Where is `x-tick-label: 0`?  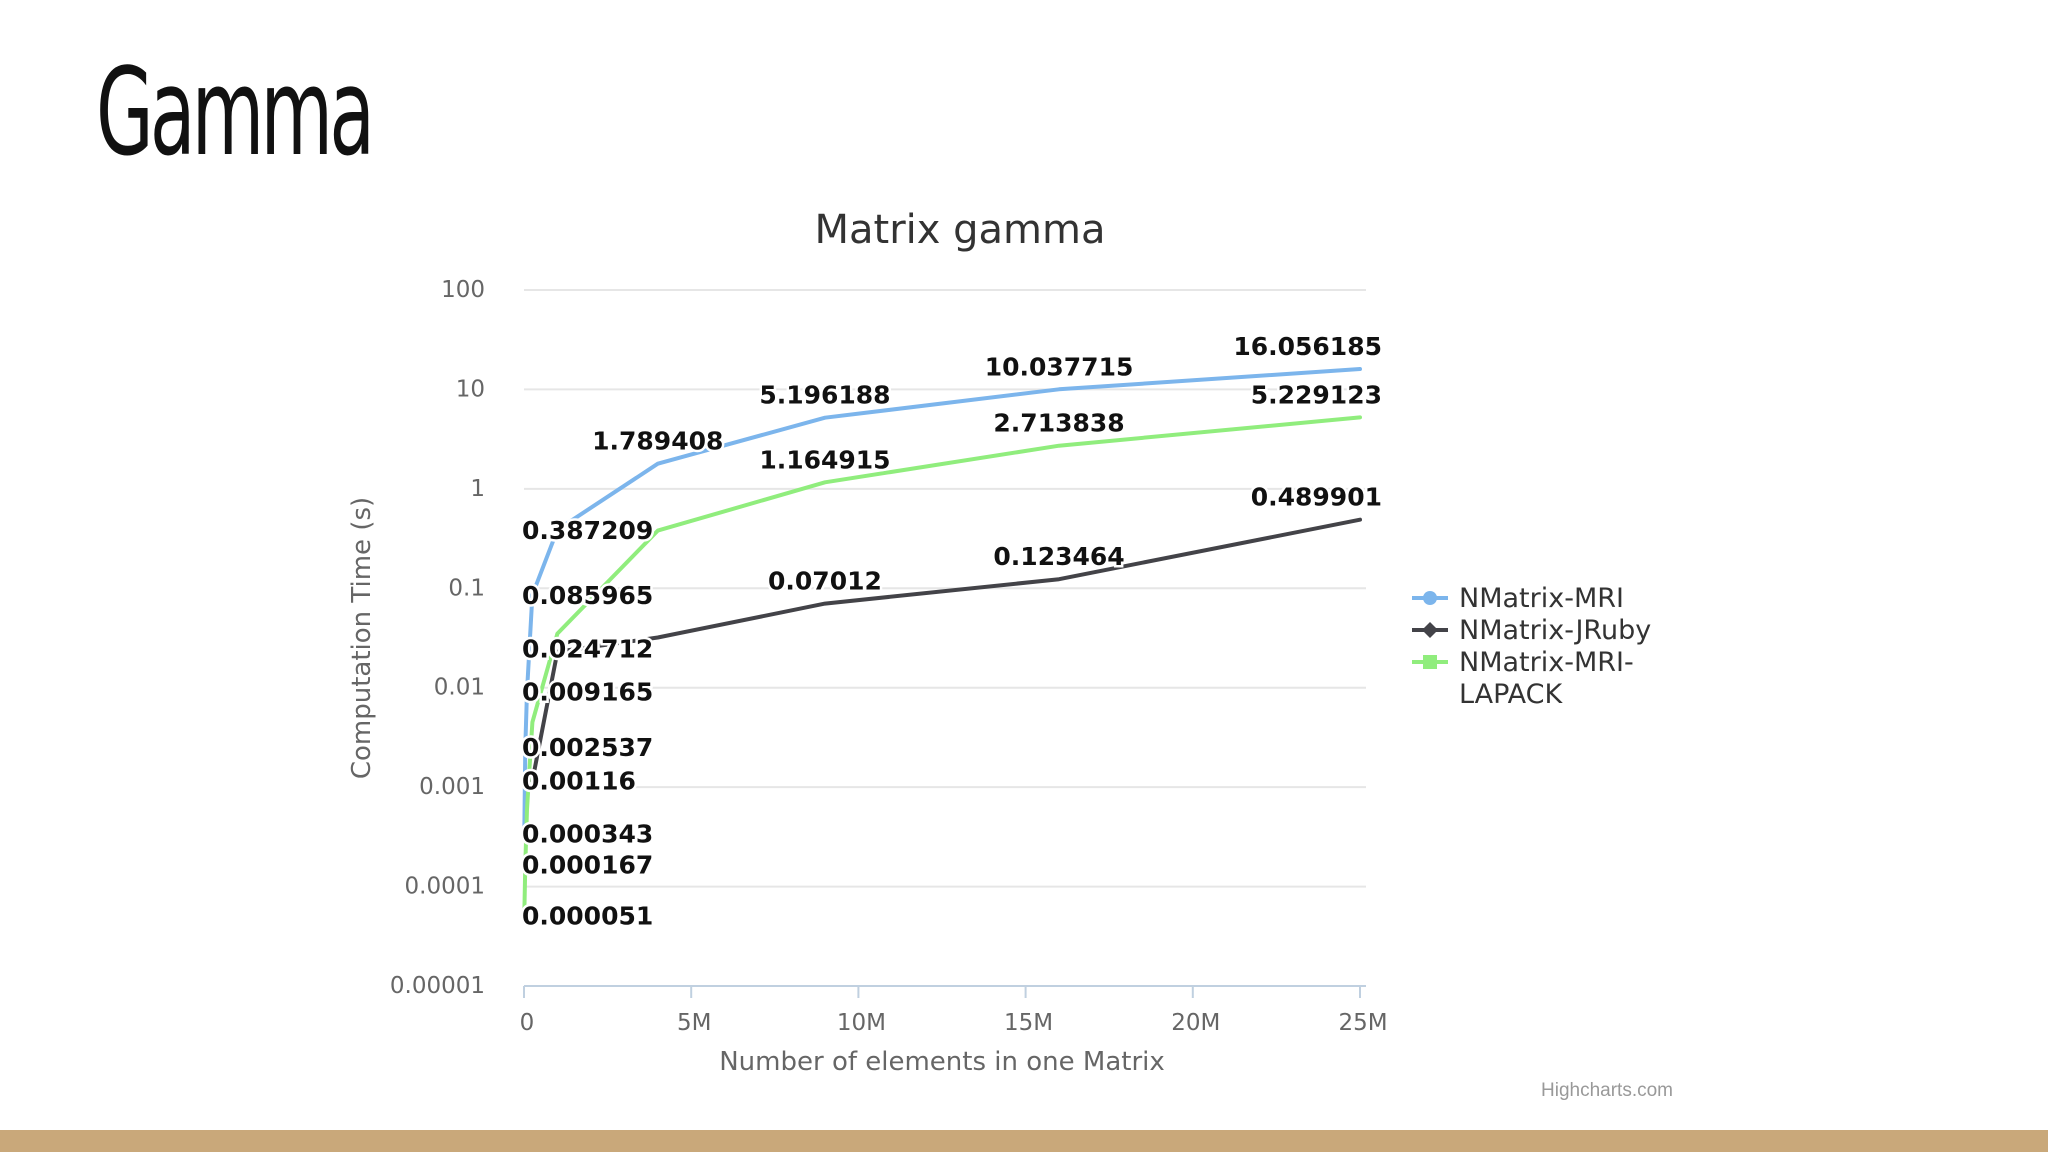 x-tick-label: 0 is located at coordinates (527, 1023).